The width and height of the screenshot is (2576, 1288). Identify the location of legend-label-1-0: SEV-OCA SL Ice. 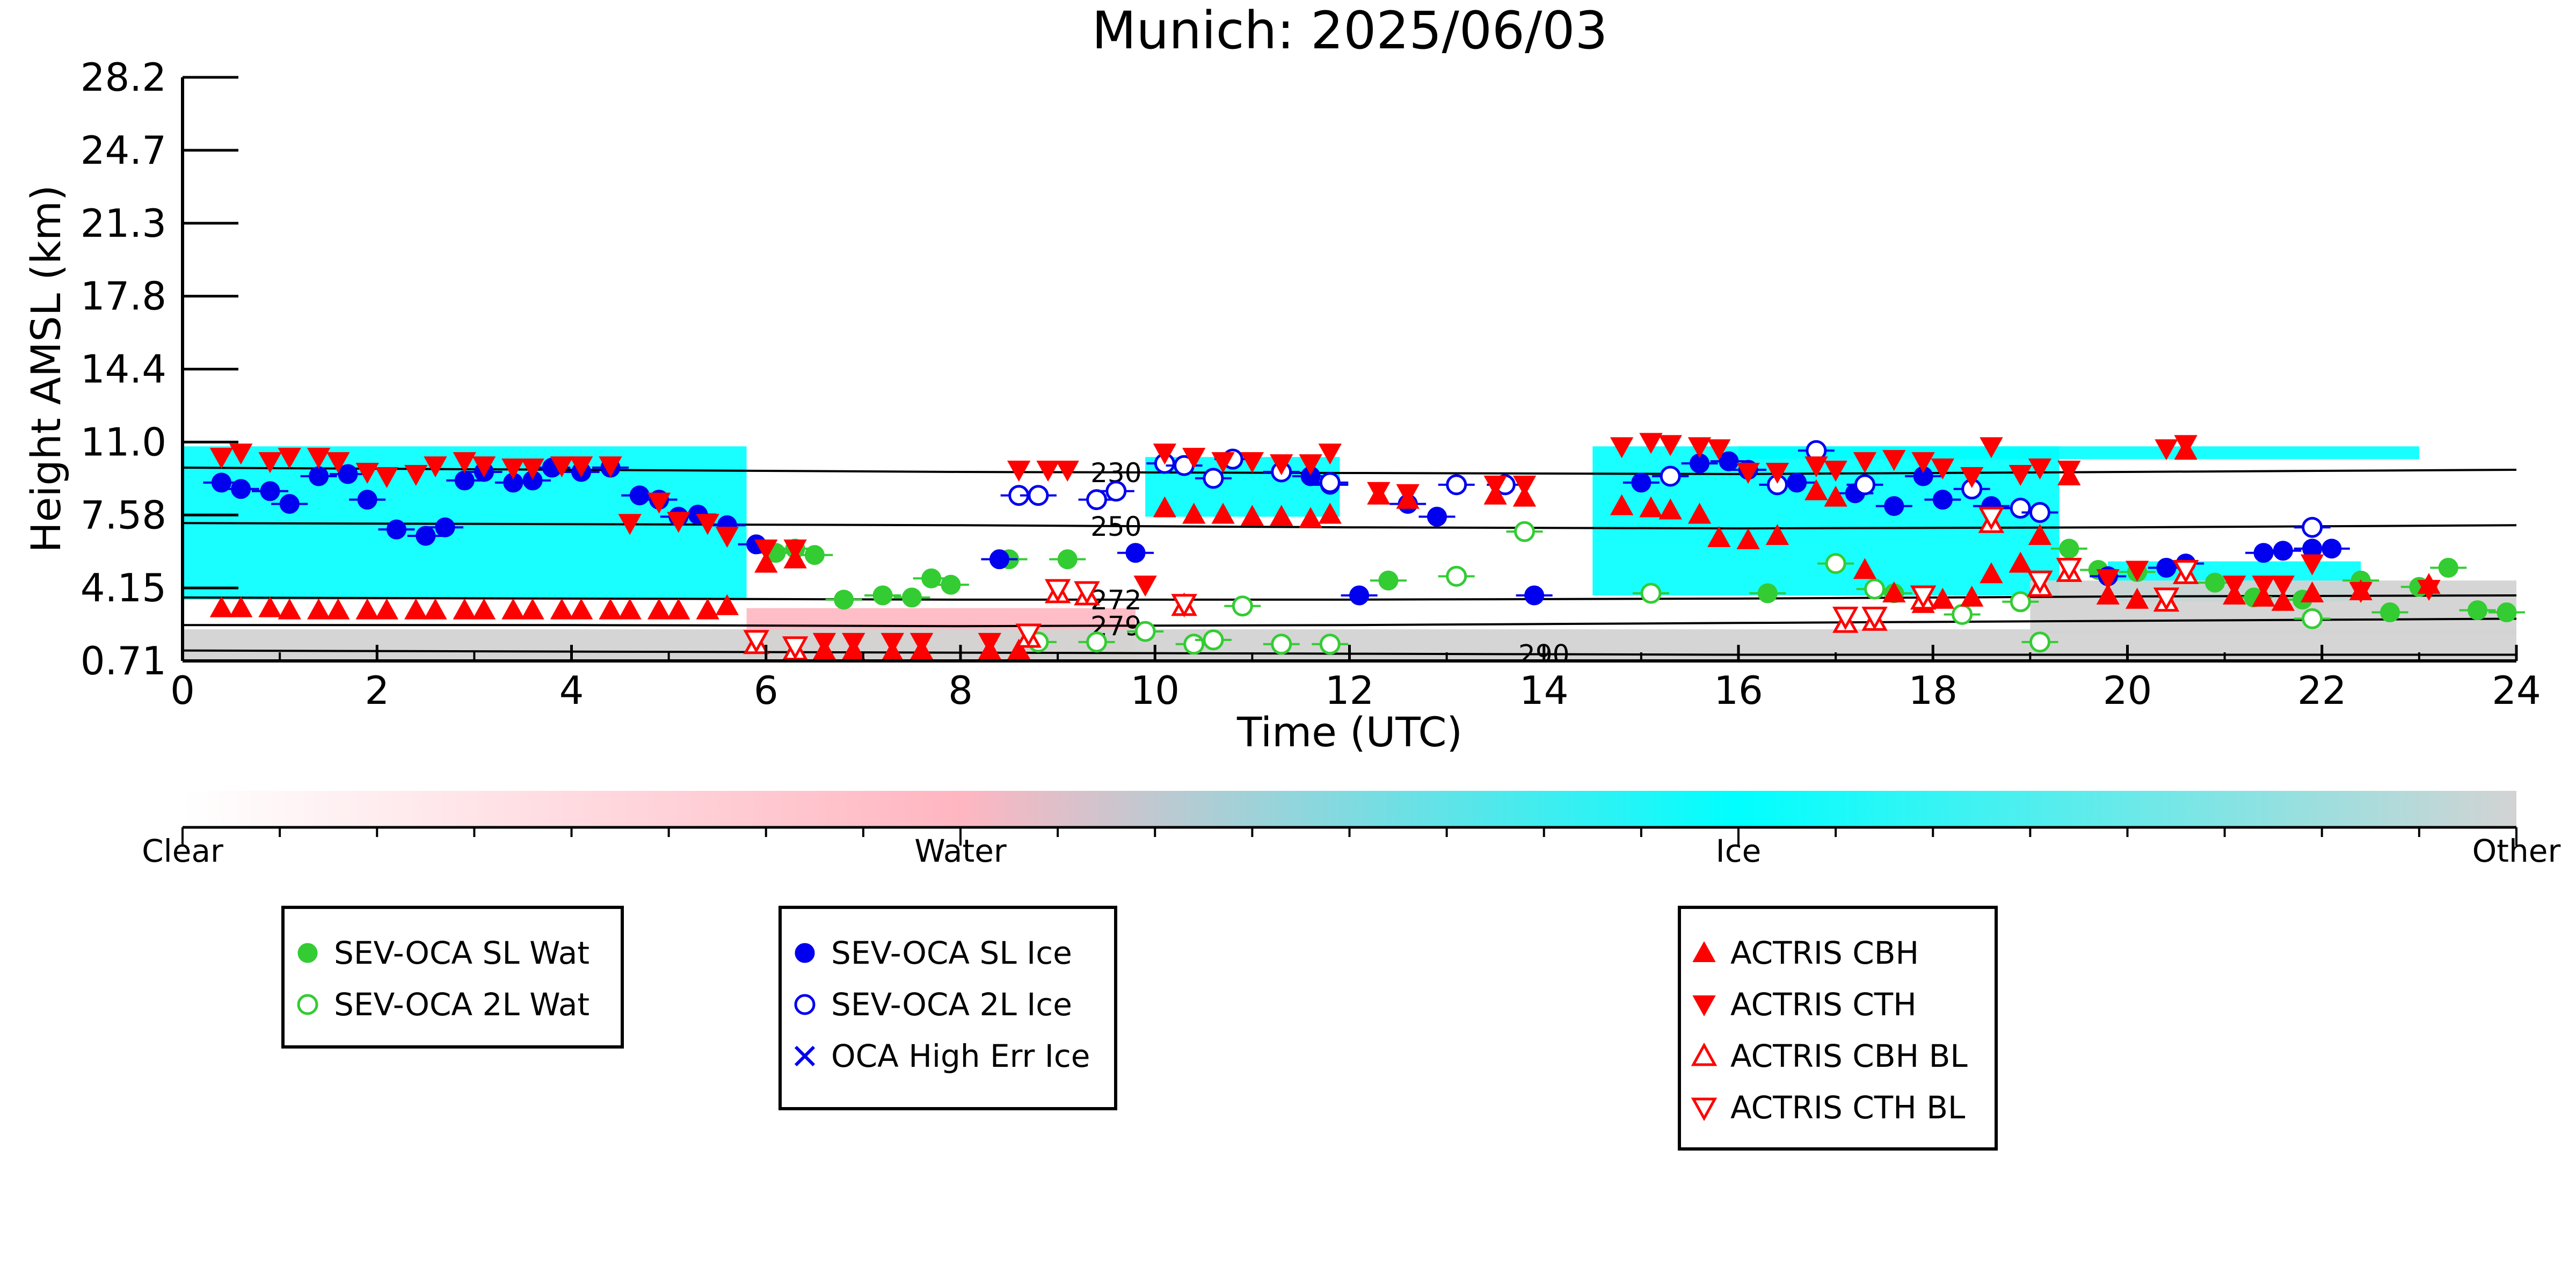
(951, 953).